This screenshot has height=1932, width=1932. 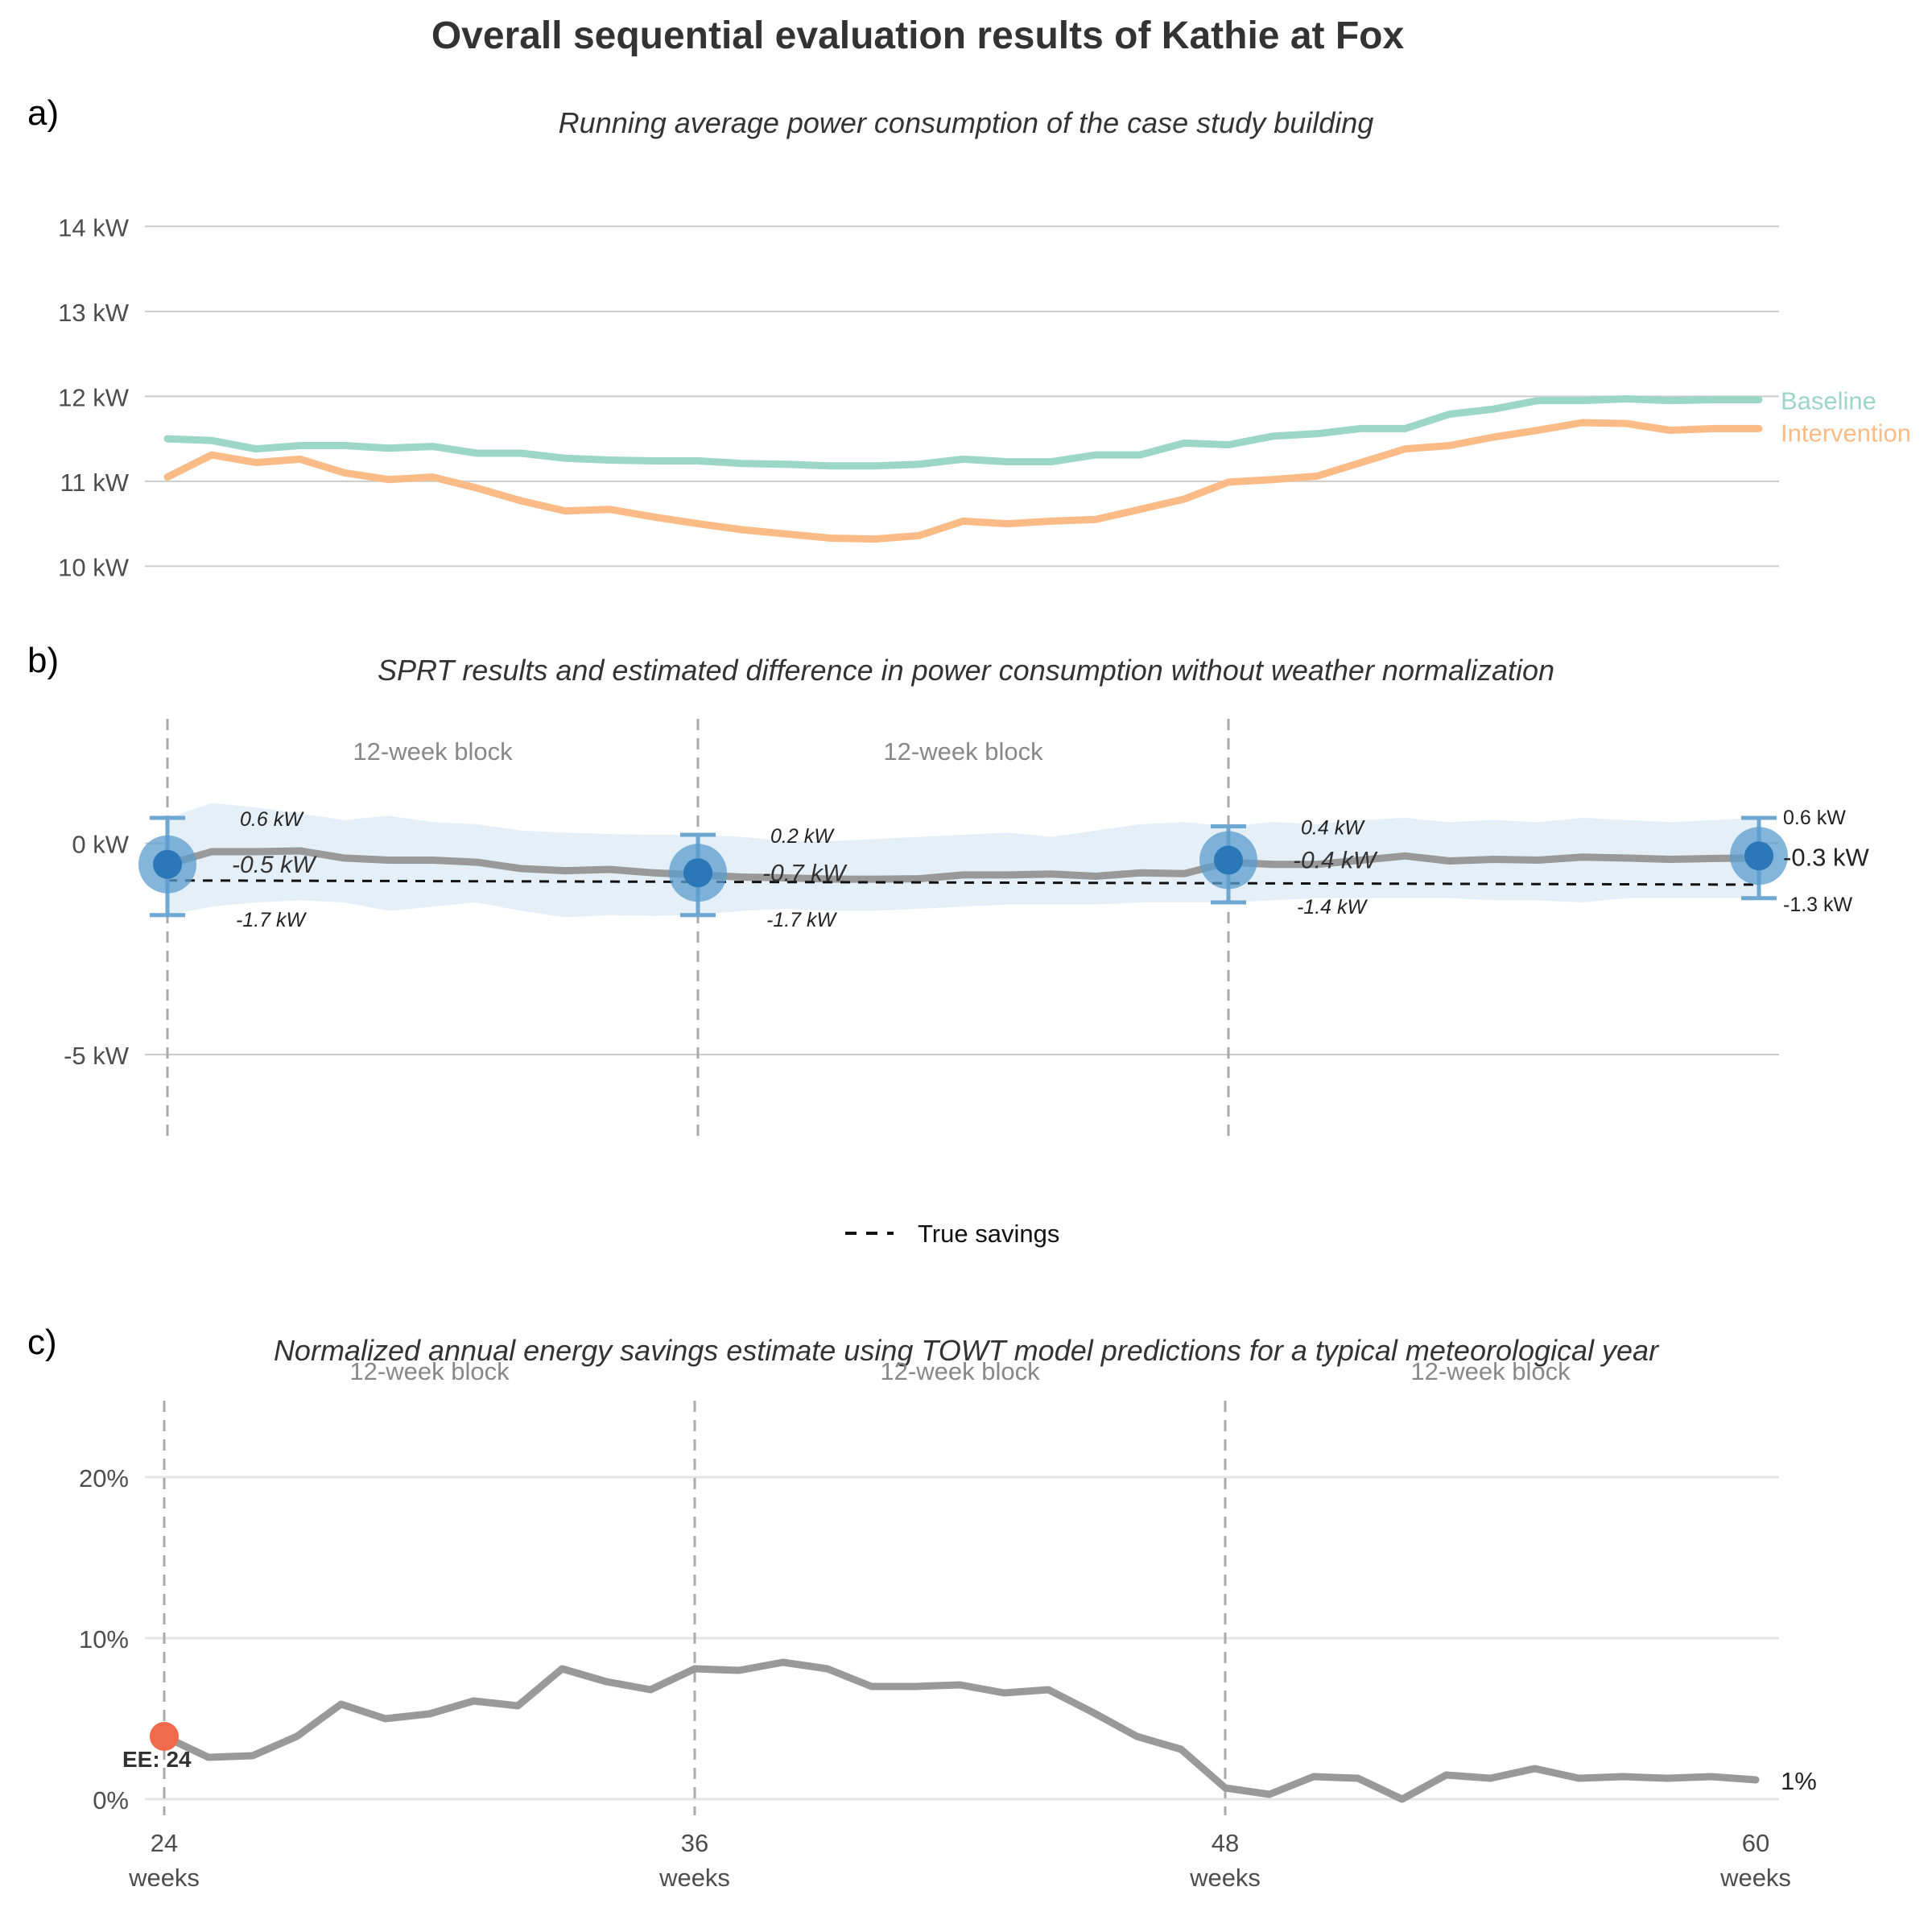 I want to click on x-tick-48: 48, so click(x=1225, y=1843).